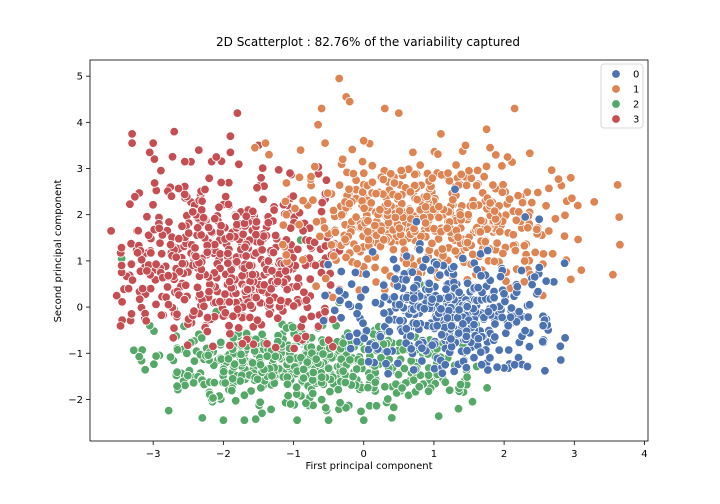 The image size is (720, 504). What do you see at coordinates (636, 120) in the screenshot?
I see `legend-label-3: 3` at bounding box center [636, 120].